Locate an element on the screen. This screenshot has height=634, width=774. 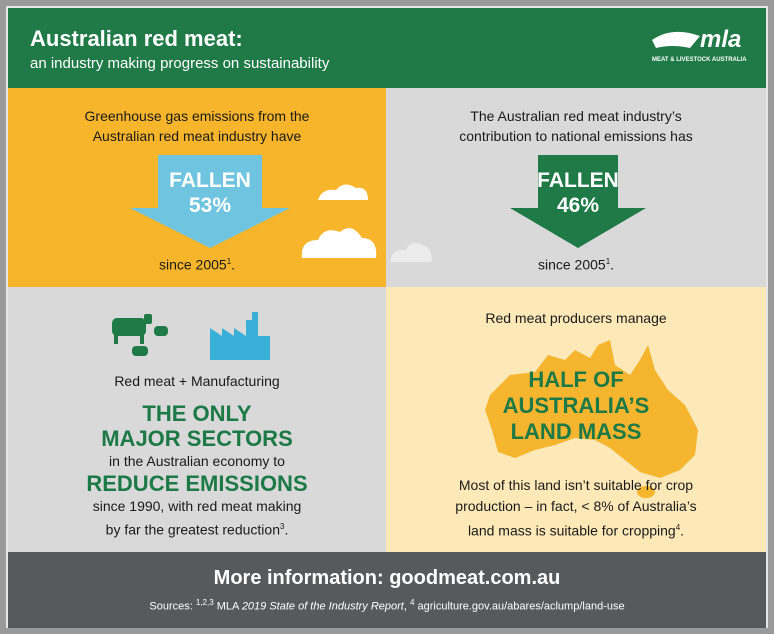
footer-band is located at coordinates (387, 590).